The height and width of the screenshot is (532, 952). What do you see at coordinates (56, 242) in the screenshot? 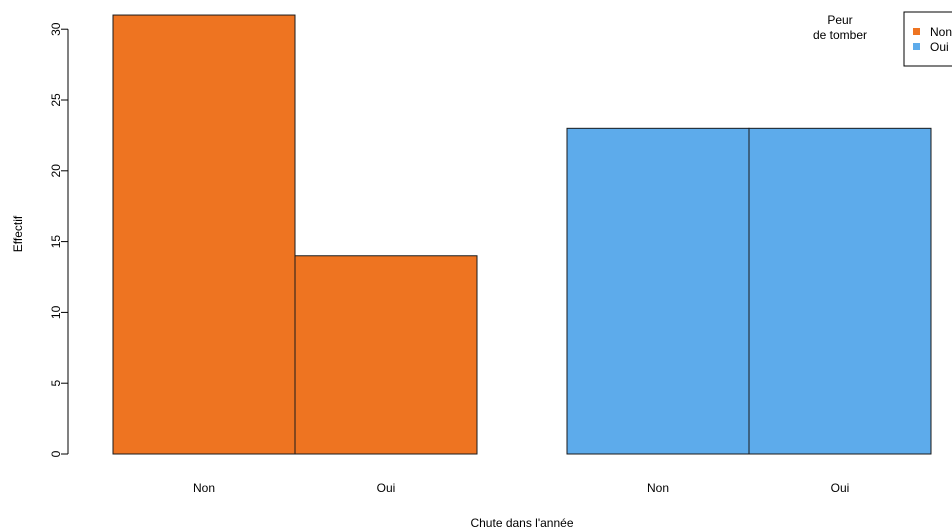
I see `y-tick-label: 15` at bounding box center [56, 242].